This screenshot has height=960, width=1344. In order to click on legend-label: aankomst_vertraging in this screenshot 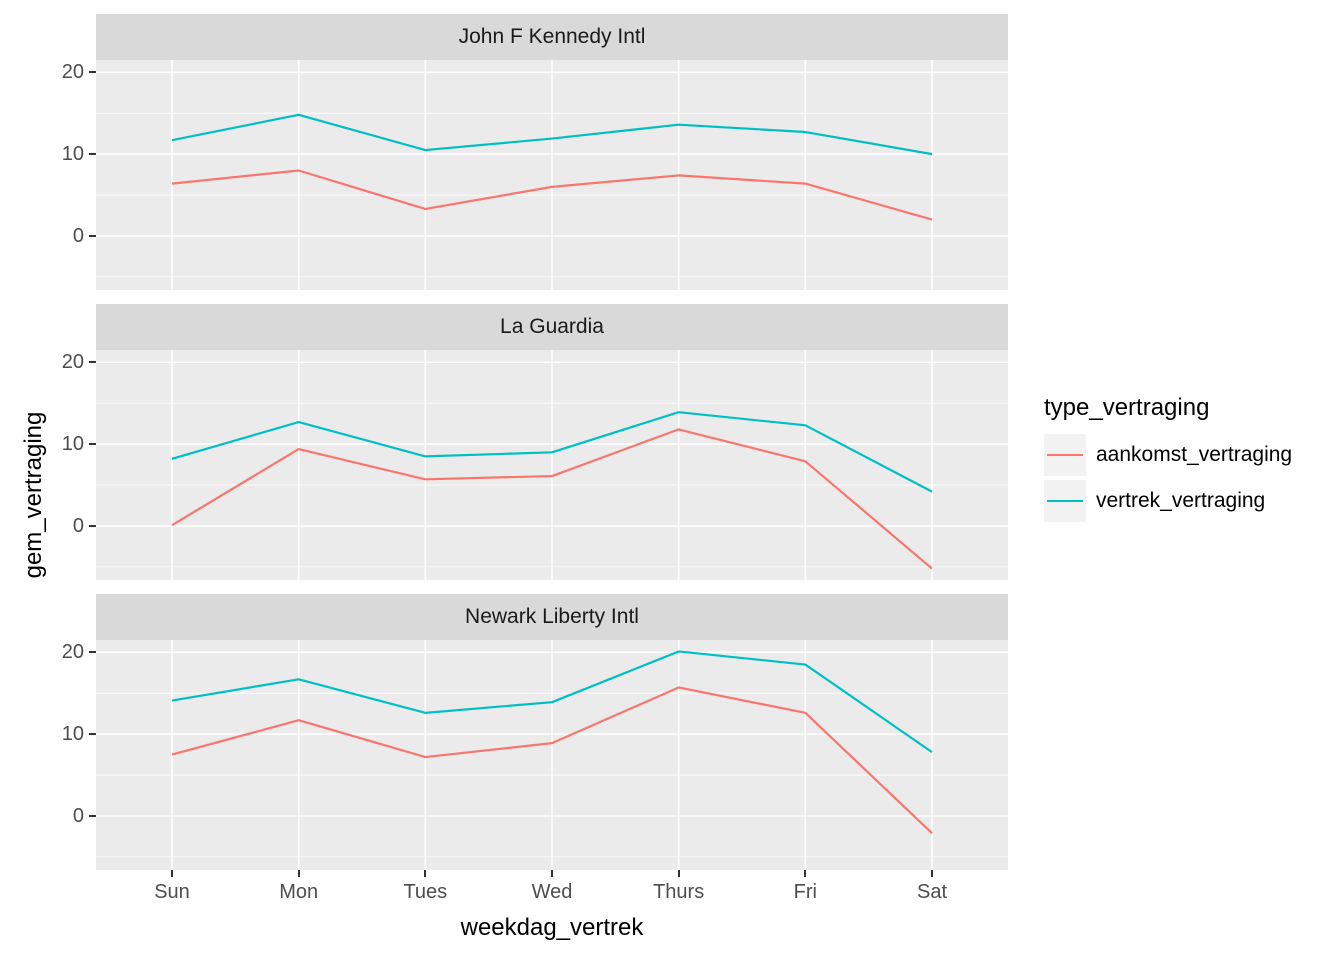, I will do `click(1194, 454)`.